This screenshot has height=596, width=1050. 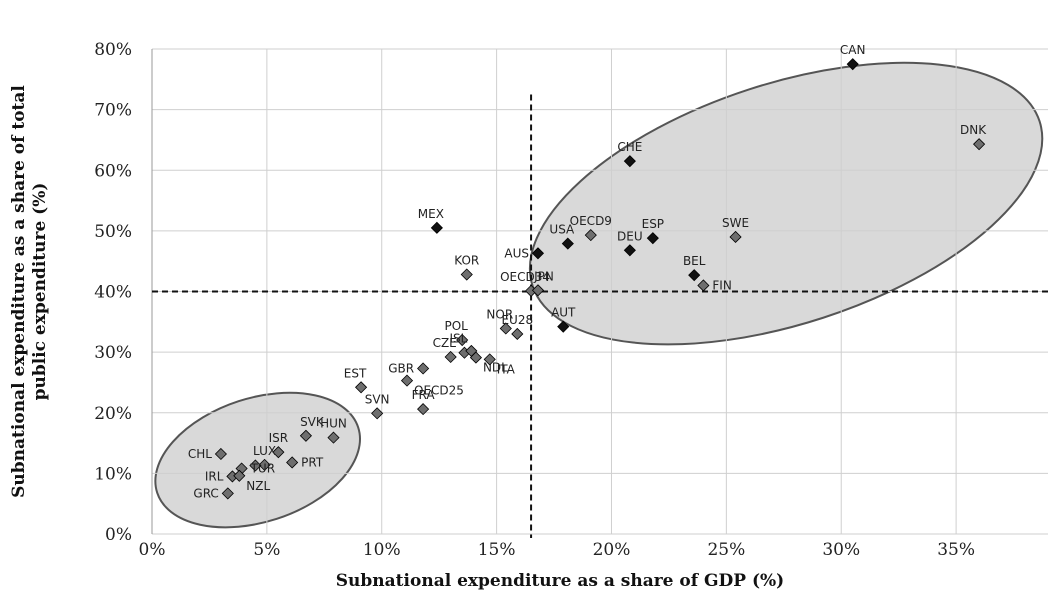 I want to click on point-label-kor: KOR, so click(x=466, y=261).